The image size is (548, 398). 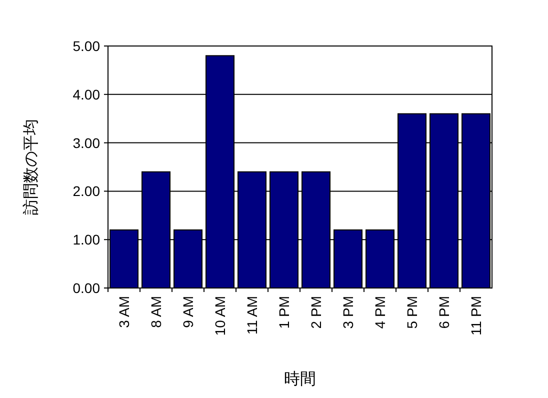 I want to click on y-tick-label: 3.00, so click(x=86, y=142).